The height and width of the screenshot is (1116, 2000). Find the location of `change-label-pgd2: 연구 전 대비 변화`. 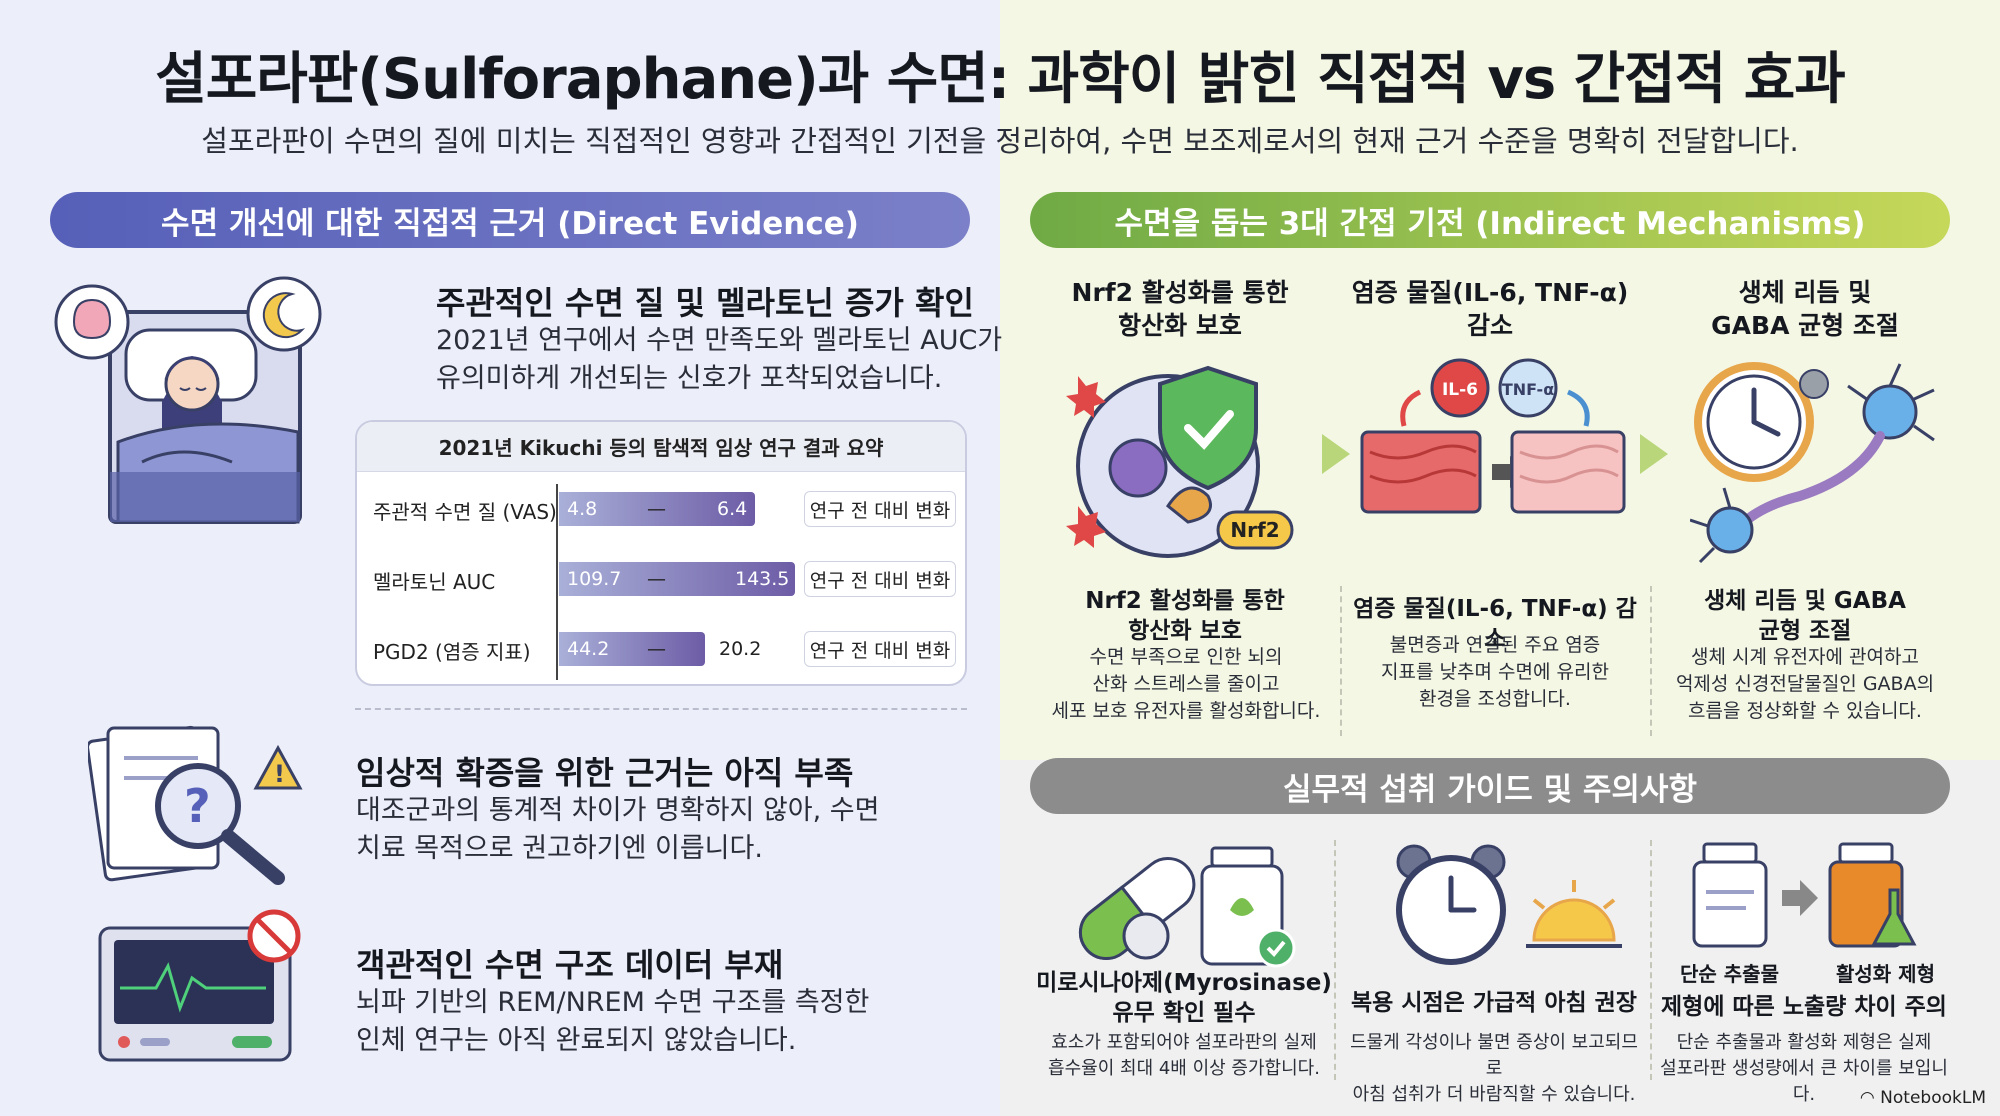

change-label-pgd2: 연구 전 대비 변화 is located at coordinates (880, 649).